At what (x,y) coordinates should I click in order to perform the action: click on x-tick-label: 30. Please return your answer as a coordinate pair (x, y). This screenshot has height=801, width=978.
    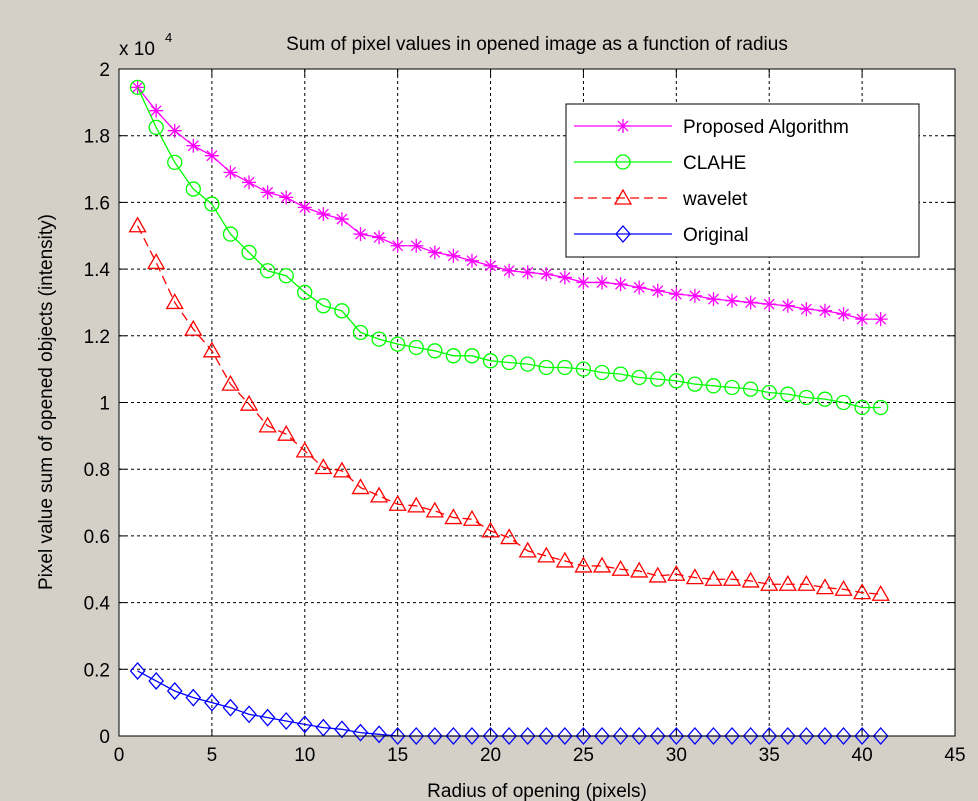
    Looking at the image, I should click on (676, 755).